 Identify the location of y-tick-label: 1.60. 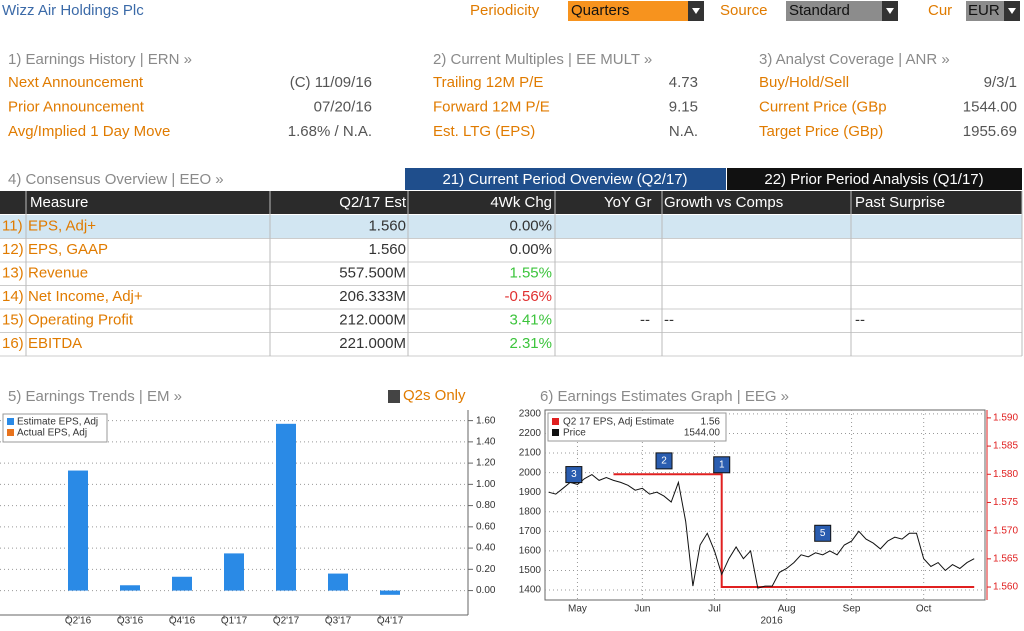
(486, 420).